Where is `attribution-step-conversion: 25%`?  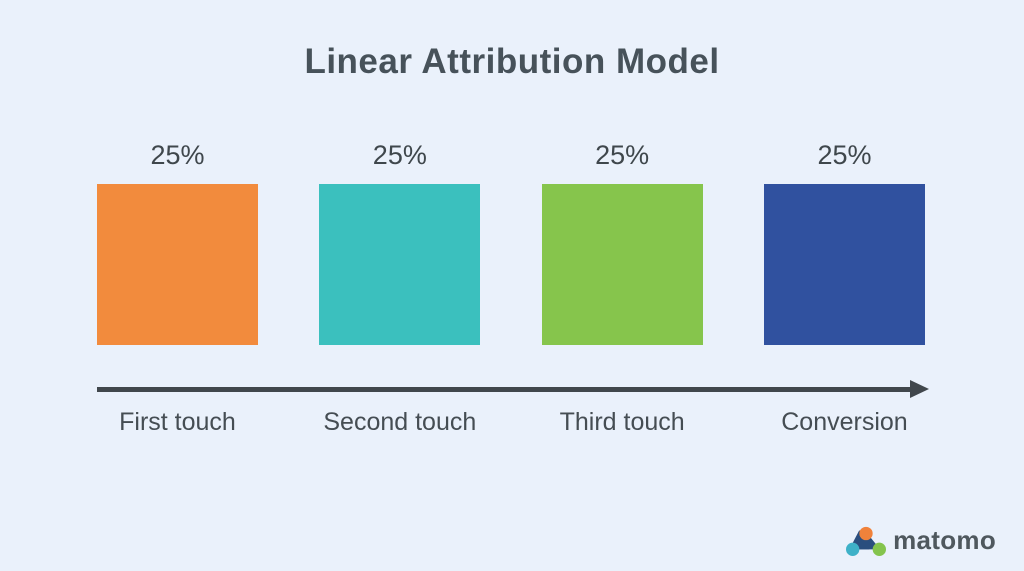 attribution-step-conversion: 25% is located at coordinates (844, 242).